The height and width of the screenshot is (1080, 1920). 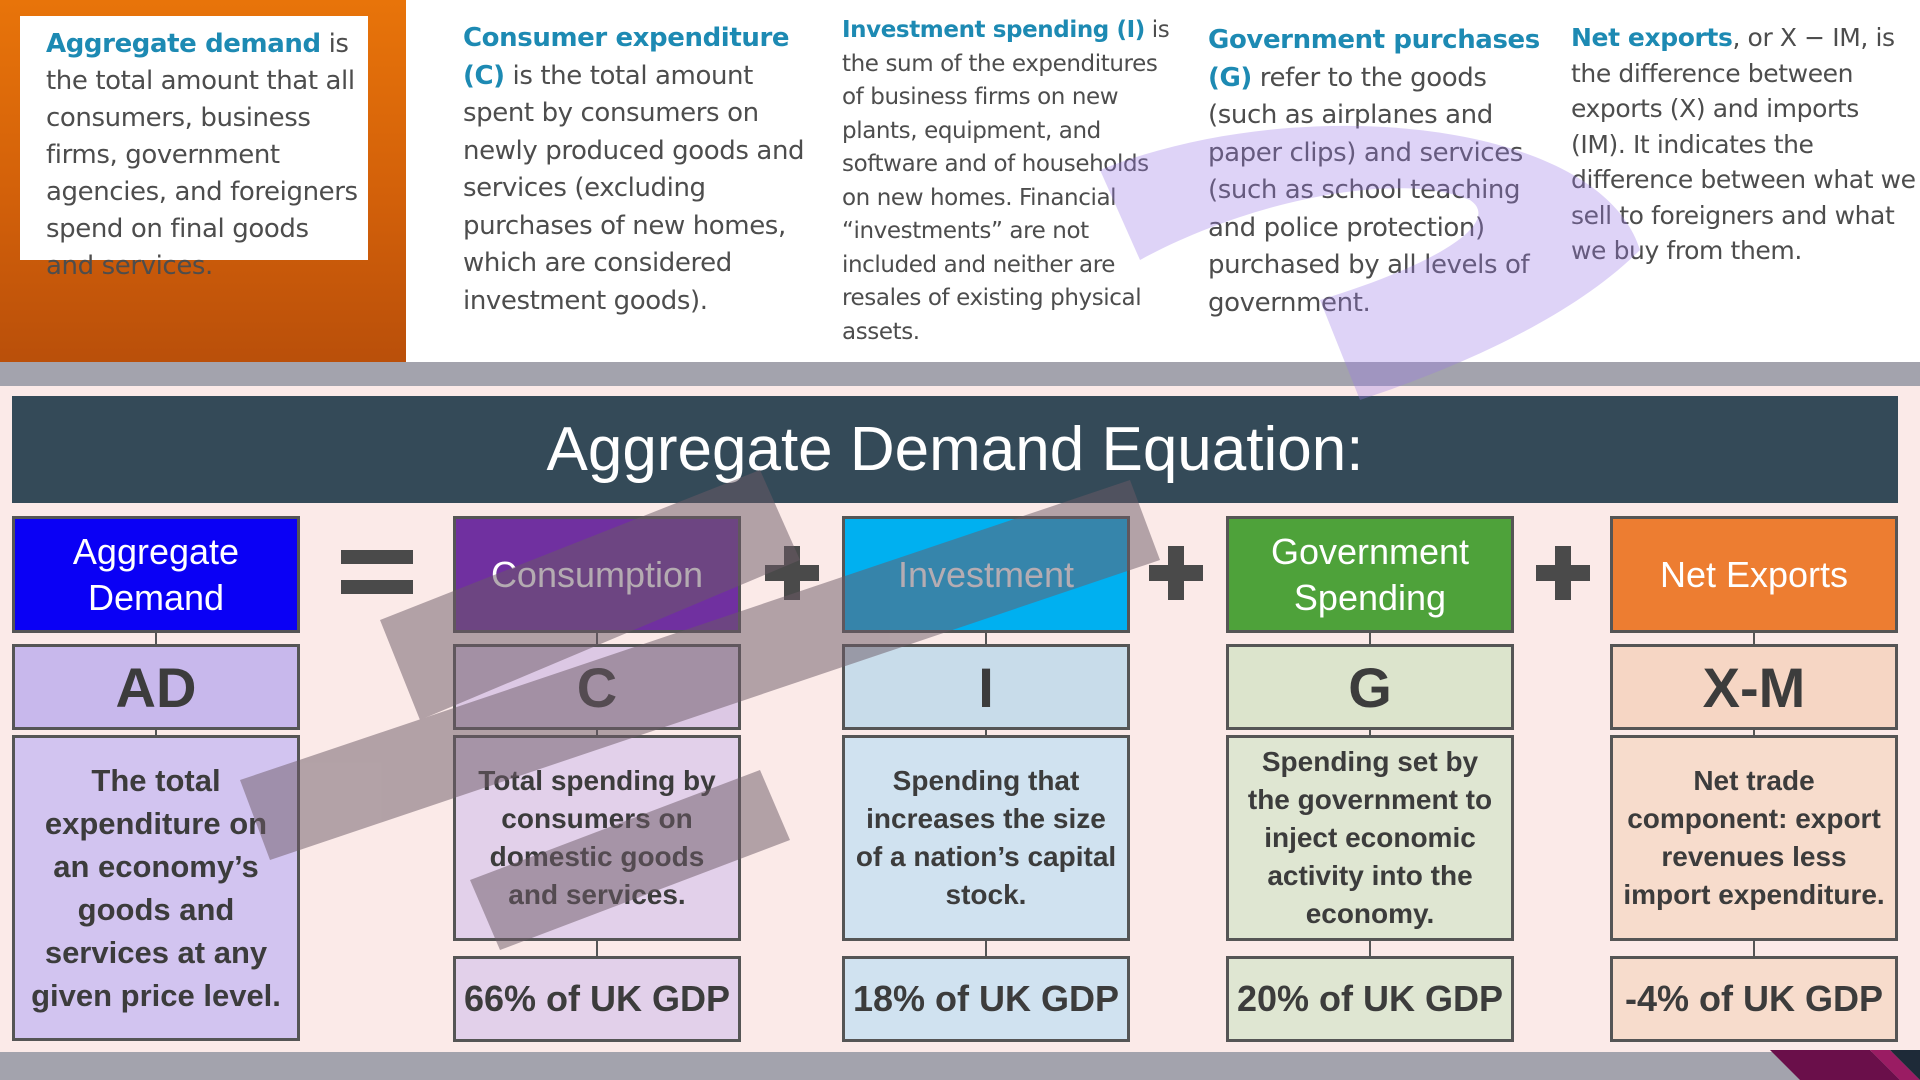 What do you see at coordinates (993, 30) in the screenshot?
I see `definition-term: Investment spending (I)` at bounding box center [993, 30].